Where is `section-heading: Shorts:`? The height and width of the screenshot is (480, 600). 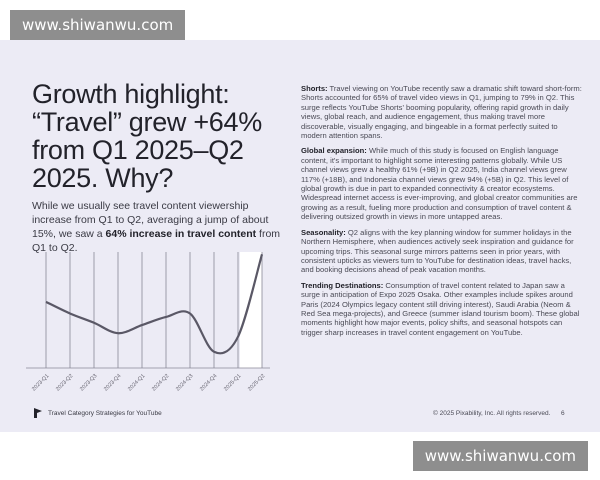 section-heading: Shorts: is located at coordinates (314, 88).